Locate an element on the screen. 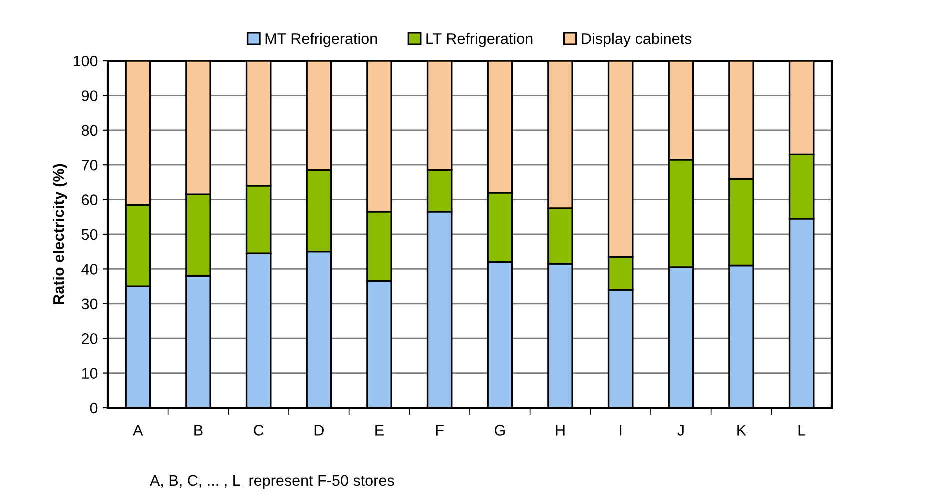  x-tick-label: L is located at coordinates (802, 430).